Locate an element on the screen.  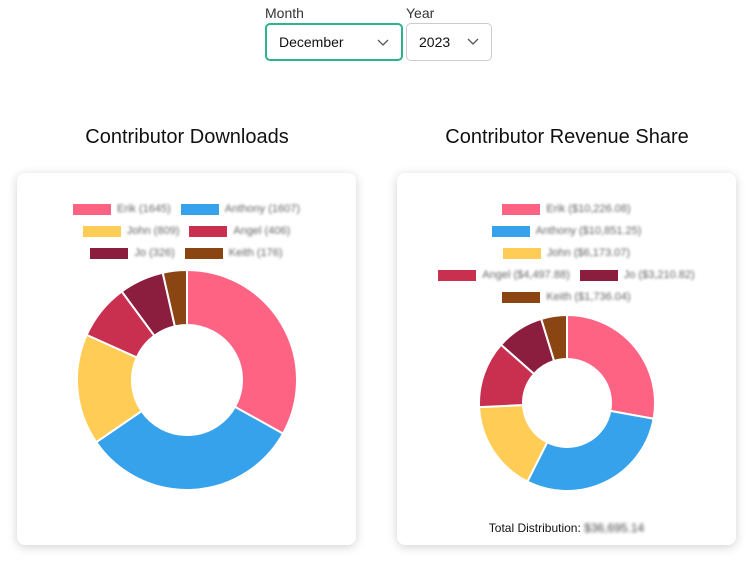
legend-item: John (809) is located at coordinates (131, 231).